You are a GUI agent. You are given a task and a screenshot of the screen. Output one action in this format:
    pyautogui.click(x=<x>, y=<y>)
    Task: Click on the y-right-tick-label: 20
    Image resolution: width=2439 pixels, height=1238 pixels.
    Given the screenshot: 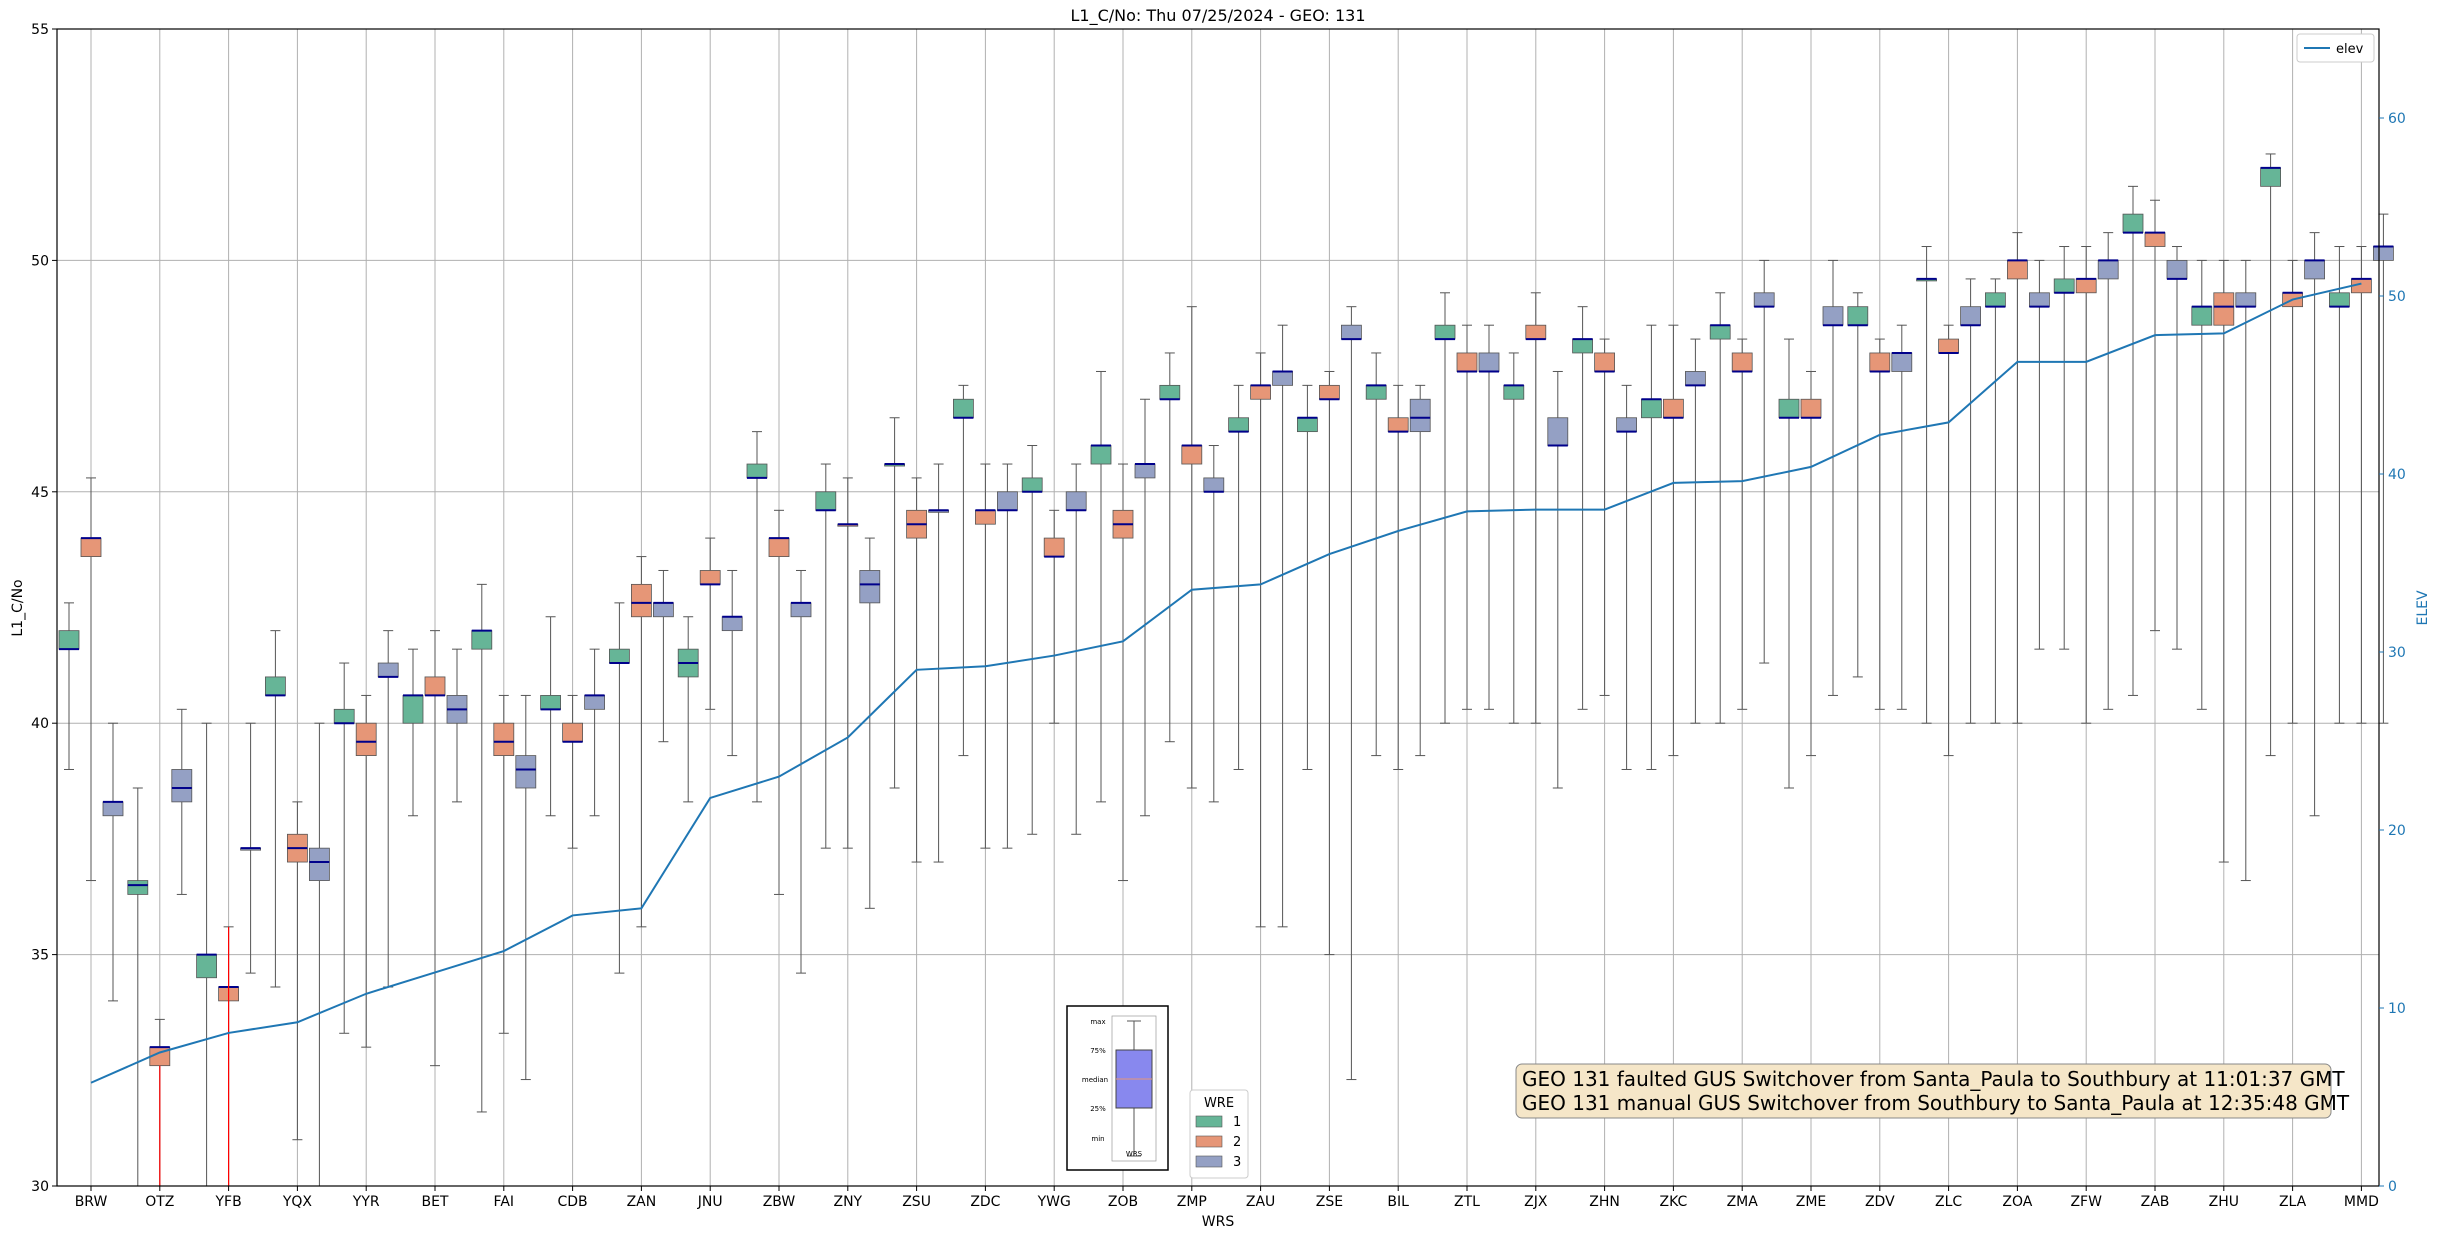 What is the action you would take?
    pyautogui.click(x=2397, y=831)
    